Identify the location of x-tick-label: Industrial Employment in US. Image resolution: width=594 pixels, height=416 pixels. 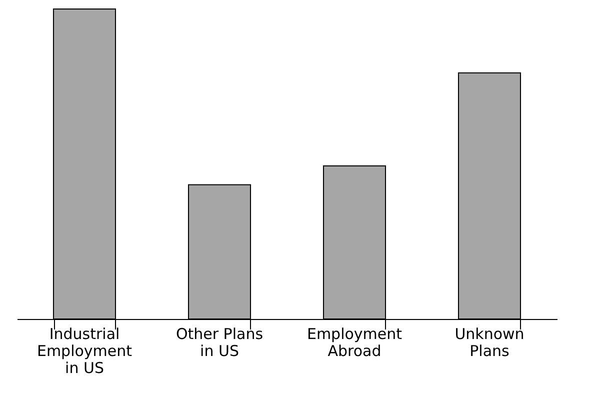
(84, 351).